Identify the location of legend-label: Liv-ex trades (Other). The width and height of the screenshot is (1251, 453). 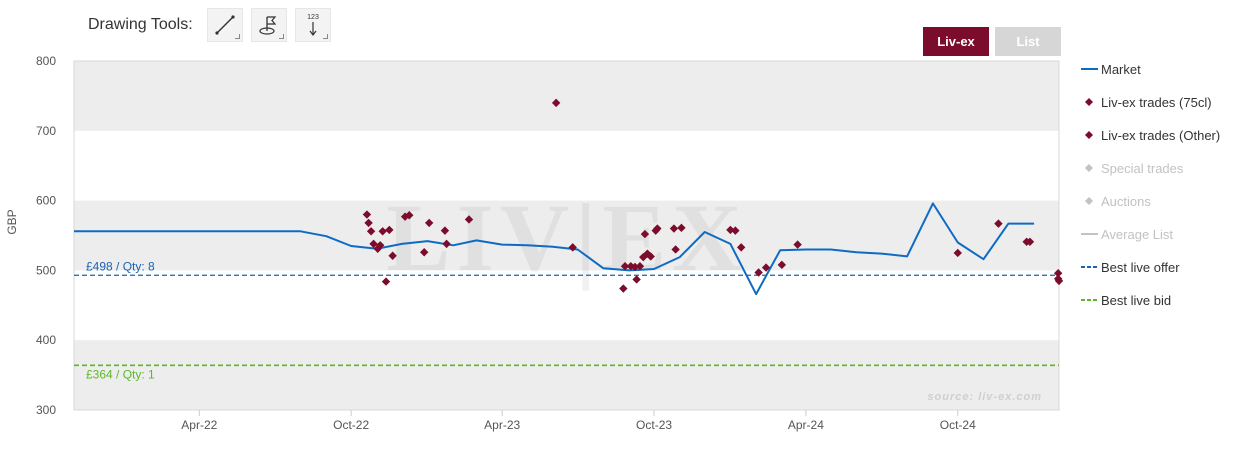
(1160, 135).